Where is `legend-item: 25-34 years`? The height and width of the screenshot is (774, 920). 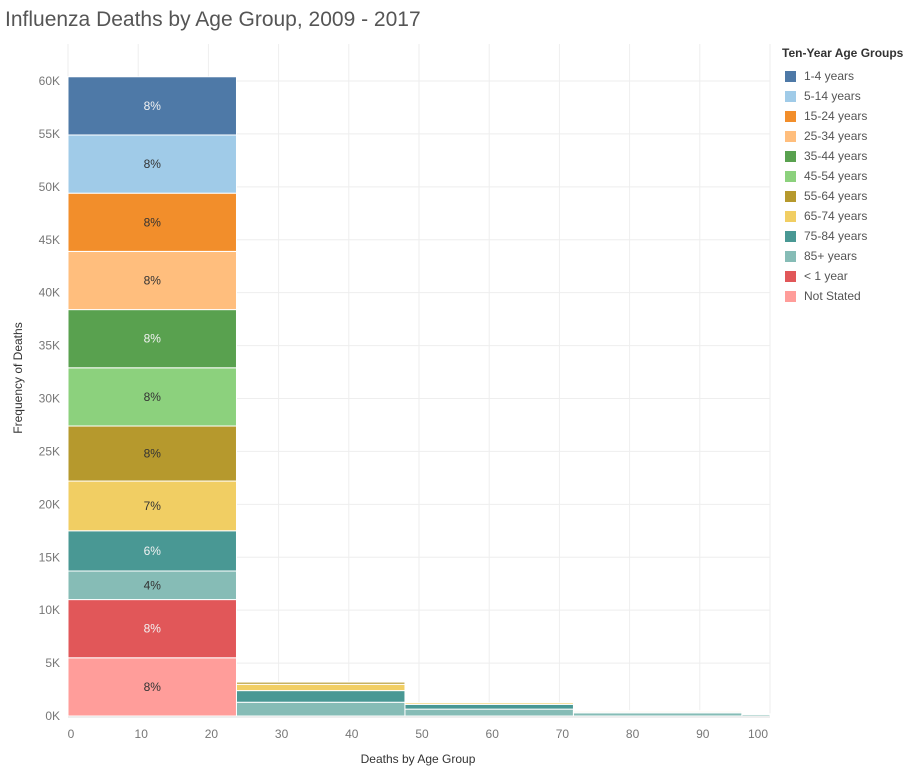 legend-item: 25-34 years is located at coordinates (842, 136).